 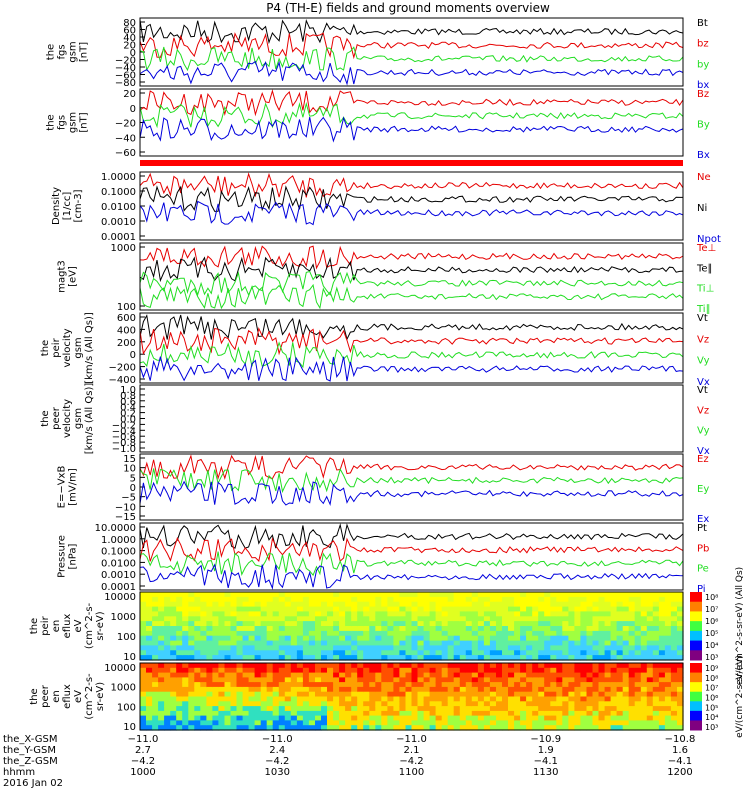 I want to click on xaxis-row-label: the_X-GSM, so click(x=30, y=739).